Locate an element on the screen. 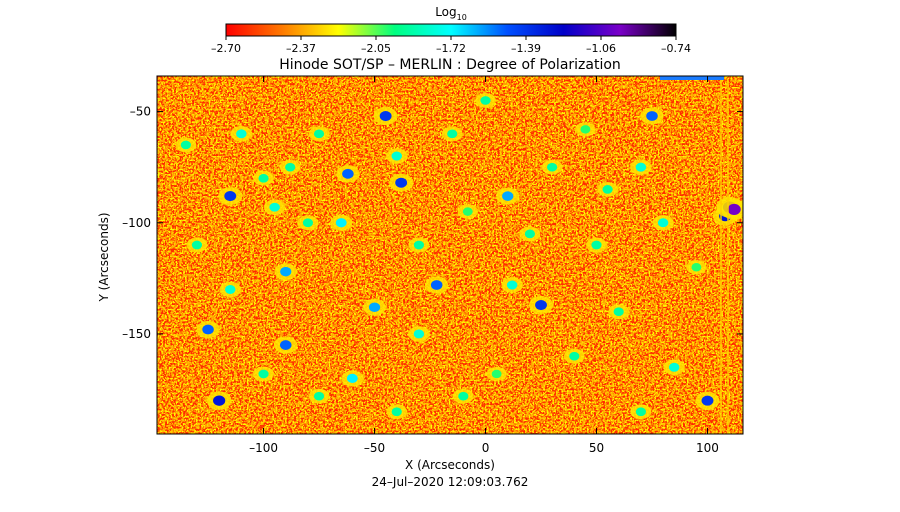 Image resolution: width=900 pixels, height=512 pixels. timestamp: 24–Jul–2020 12:09:03.762 is located at coordinates (450, 482).